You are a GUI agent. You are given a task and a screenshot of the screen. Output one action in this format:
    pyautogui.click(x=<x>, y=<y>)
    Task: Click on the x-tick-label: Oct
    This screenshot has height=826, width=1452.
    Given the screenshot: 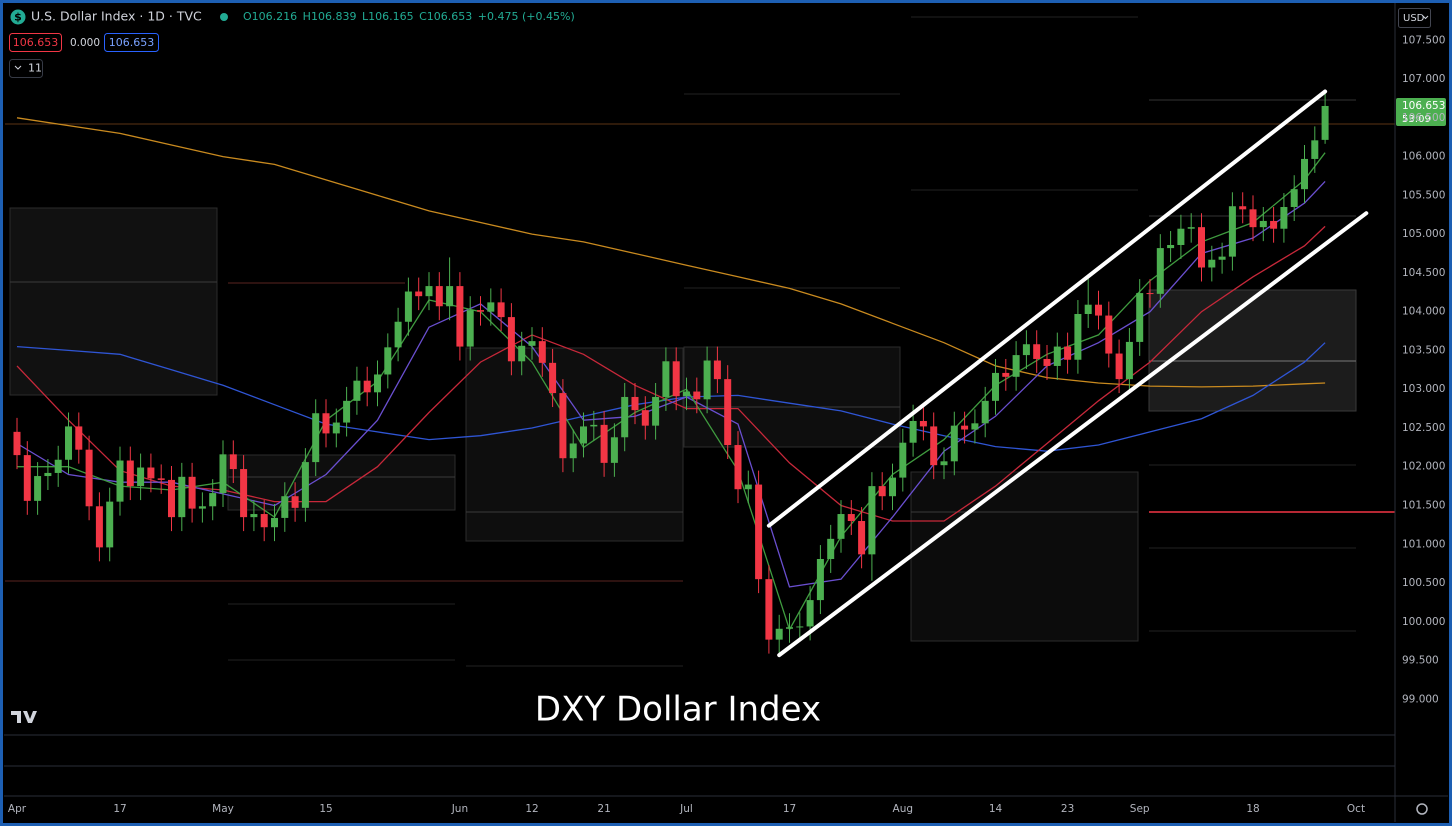 What is the action you would take?
    pyautogui.click(x=1356, y=809)
    